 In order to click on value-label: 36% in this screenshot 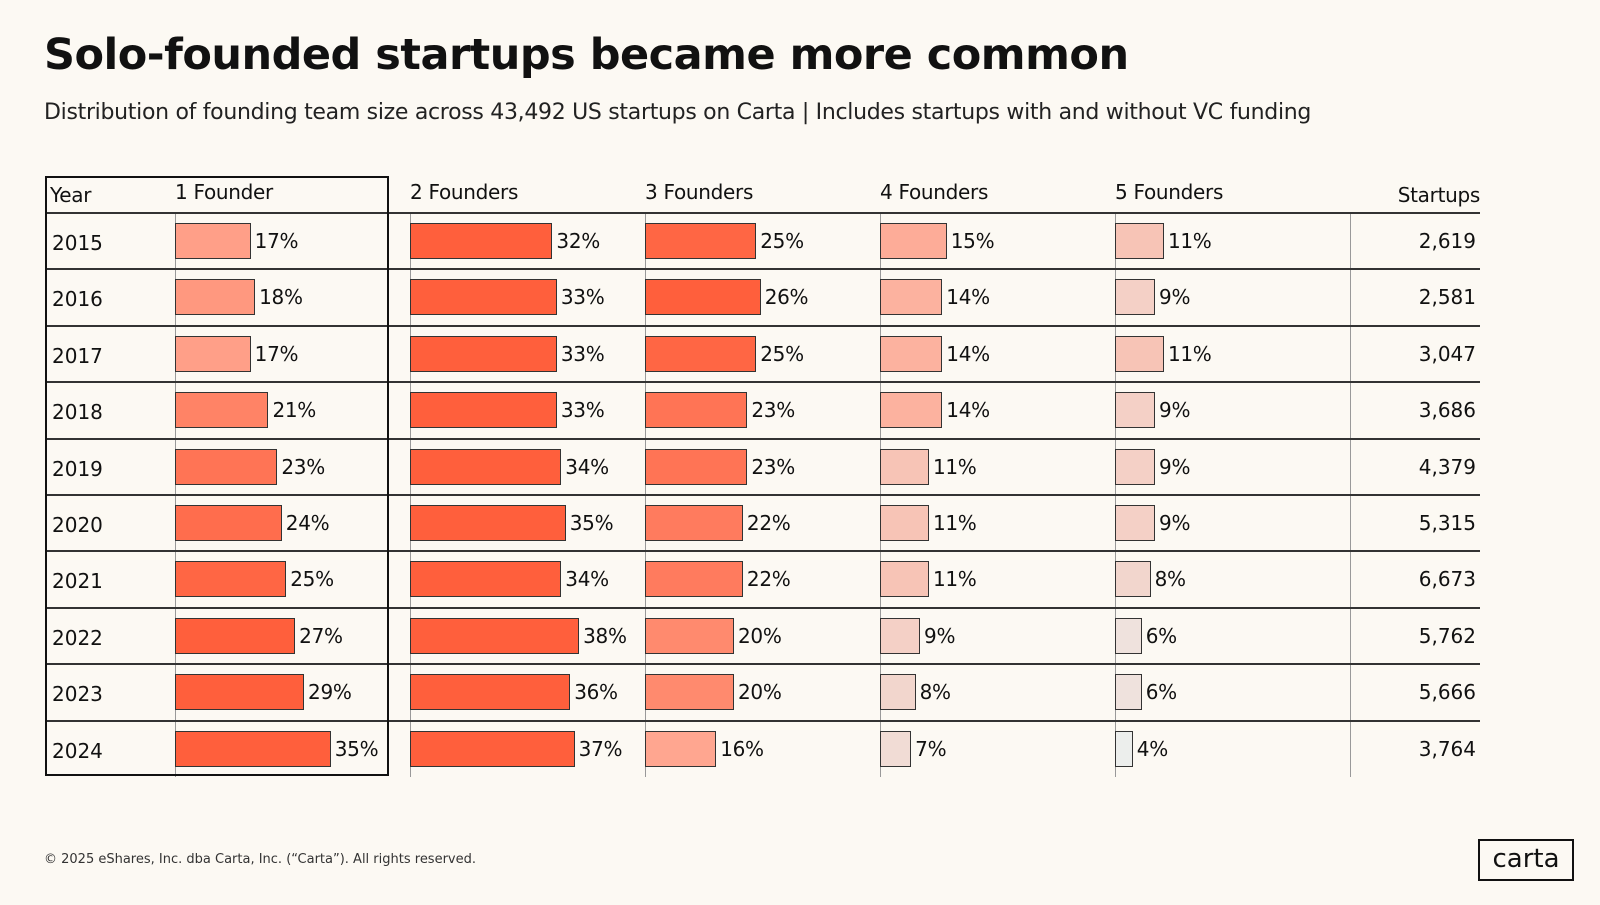, I will do `click(596, 692)`.